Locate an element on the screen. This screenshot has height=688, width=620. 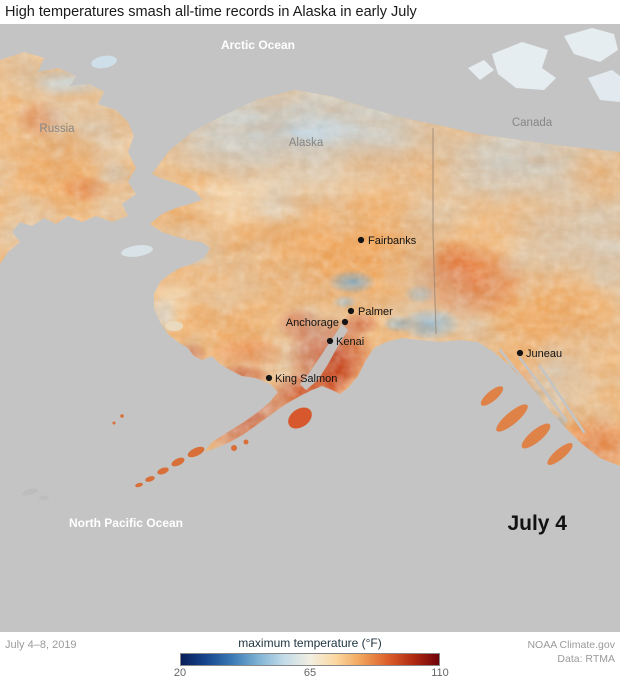
city-label: Kenai is located at coordinates (350, 342).